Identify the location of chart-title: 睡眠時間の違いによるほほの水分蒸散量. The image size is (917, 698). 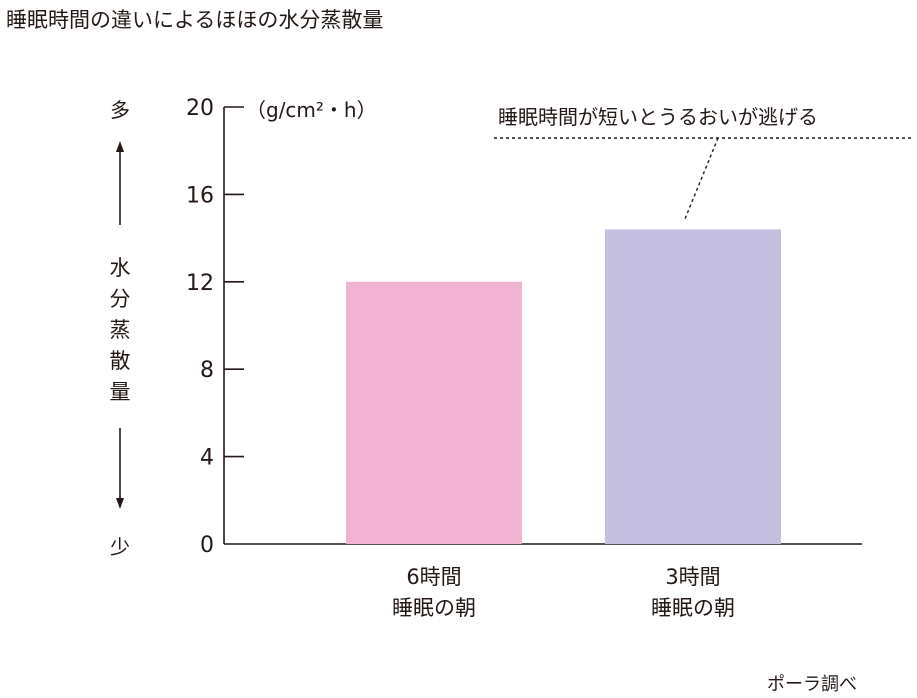
(194, 20).